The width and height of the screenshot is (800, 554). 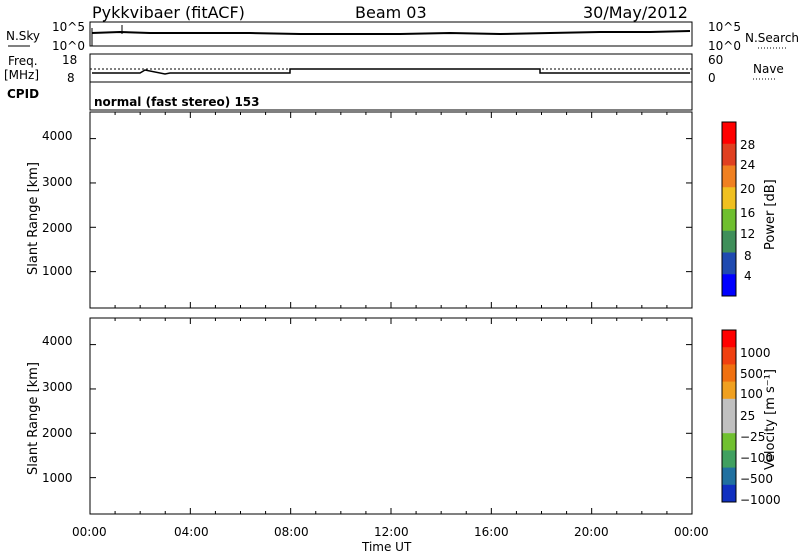 What do you see at coordinates (724, 27) in the screenshot?
I see `noise-right-tick-top: 10^5` at bounding box center [724, 27].